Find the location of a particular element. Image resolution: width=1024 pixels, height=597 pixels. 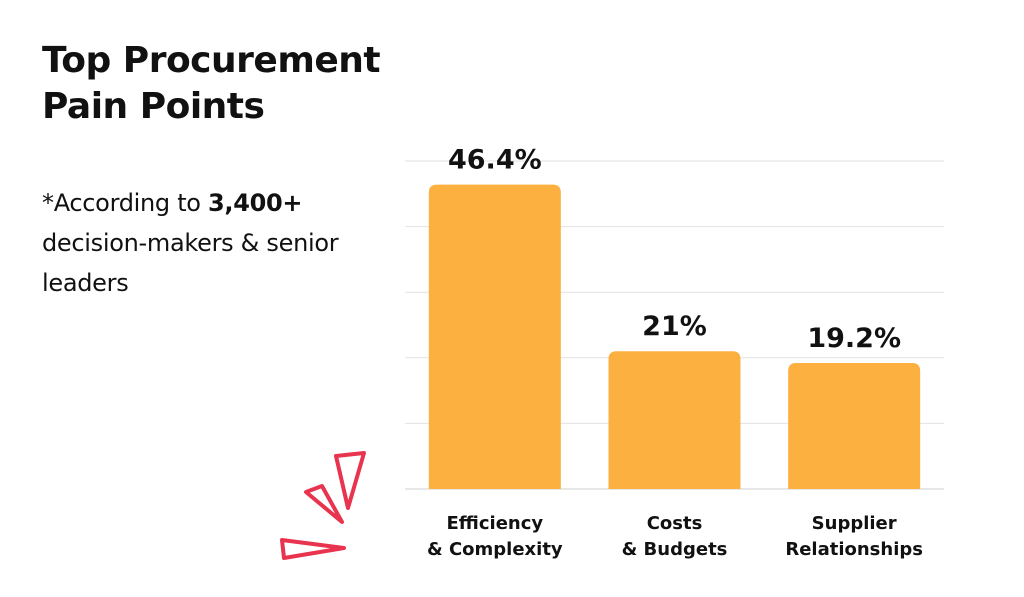

category-label: & Complexity is located at coordinates (495, 549).